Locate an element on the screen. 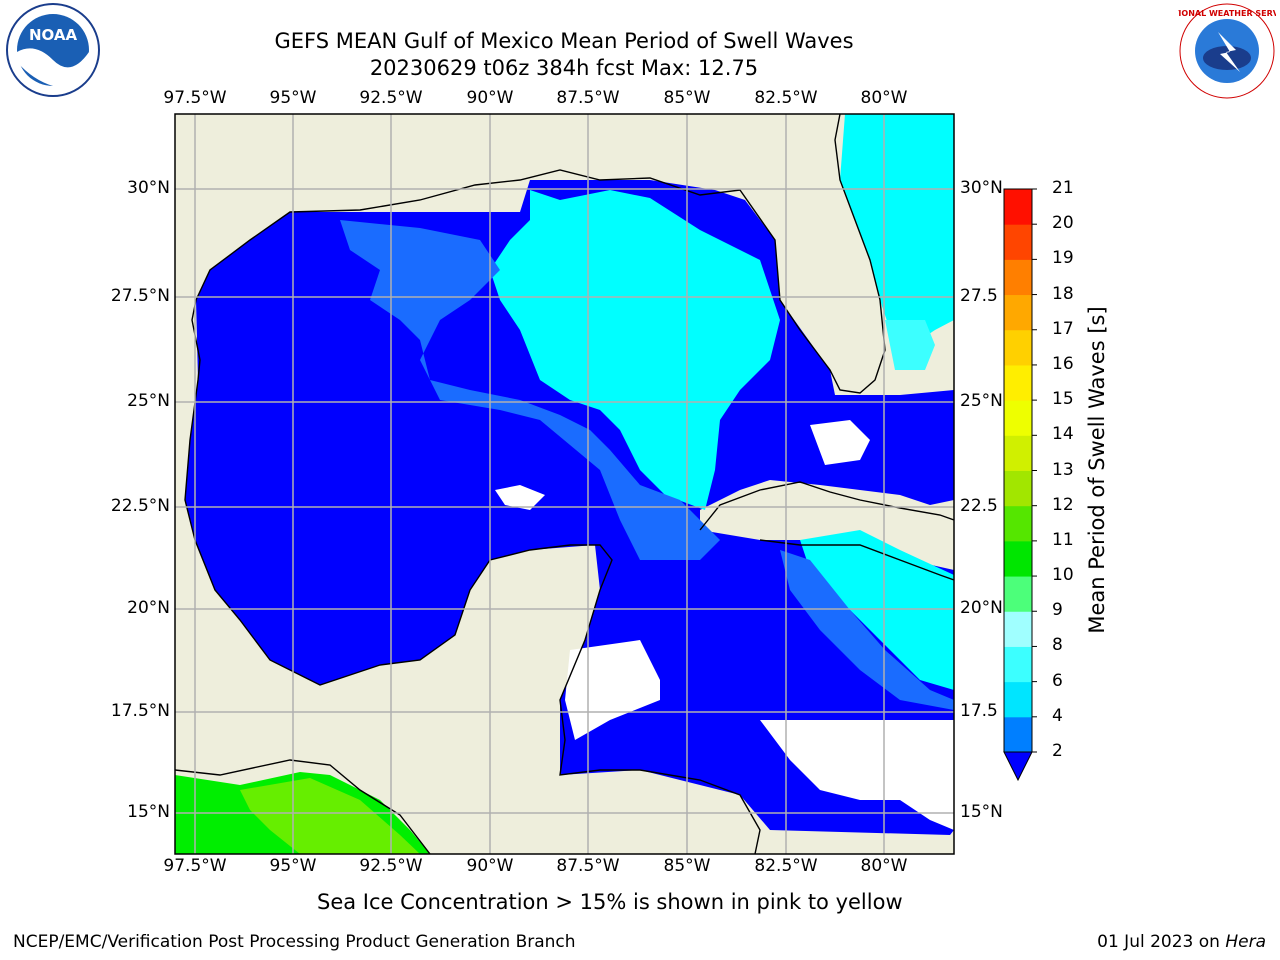 The height and width of the screenshot is (960, 1280). chart-subtitle: 20230629 t06z 384h fcst Max: 12.75 is located at coordinates (564, 68).